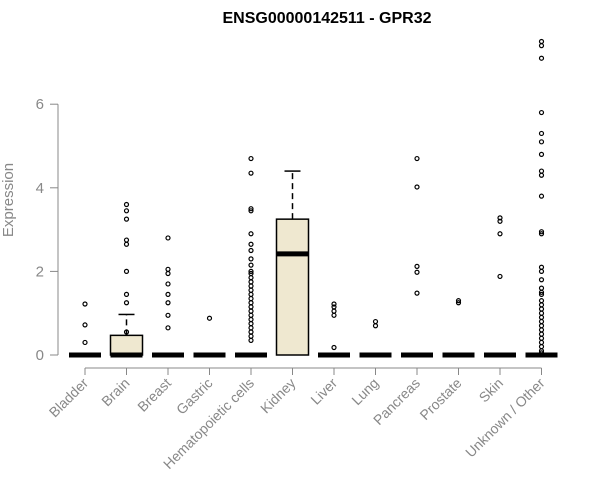  Describe the element at coordinates (440, 399) in the screenshot. I see `x-tick-label: Prostate` at that location.